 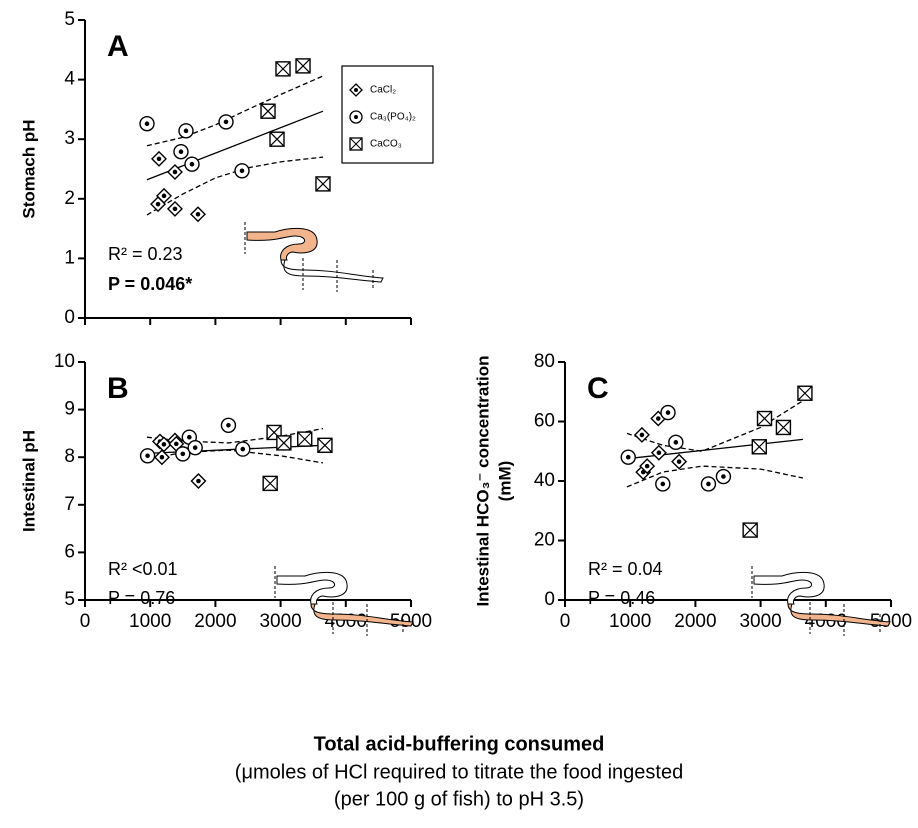 I want to click on legend-circle, so click(x=356, y=117).